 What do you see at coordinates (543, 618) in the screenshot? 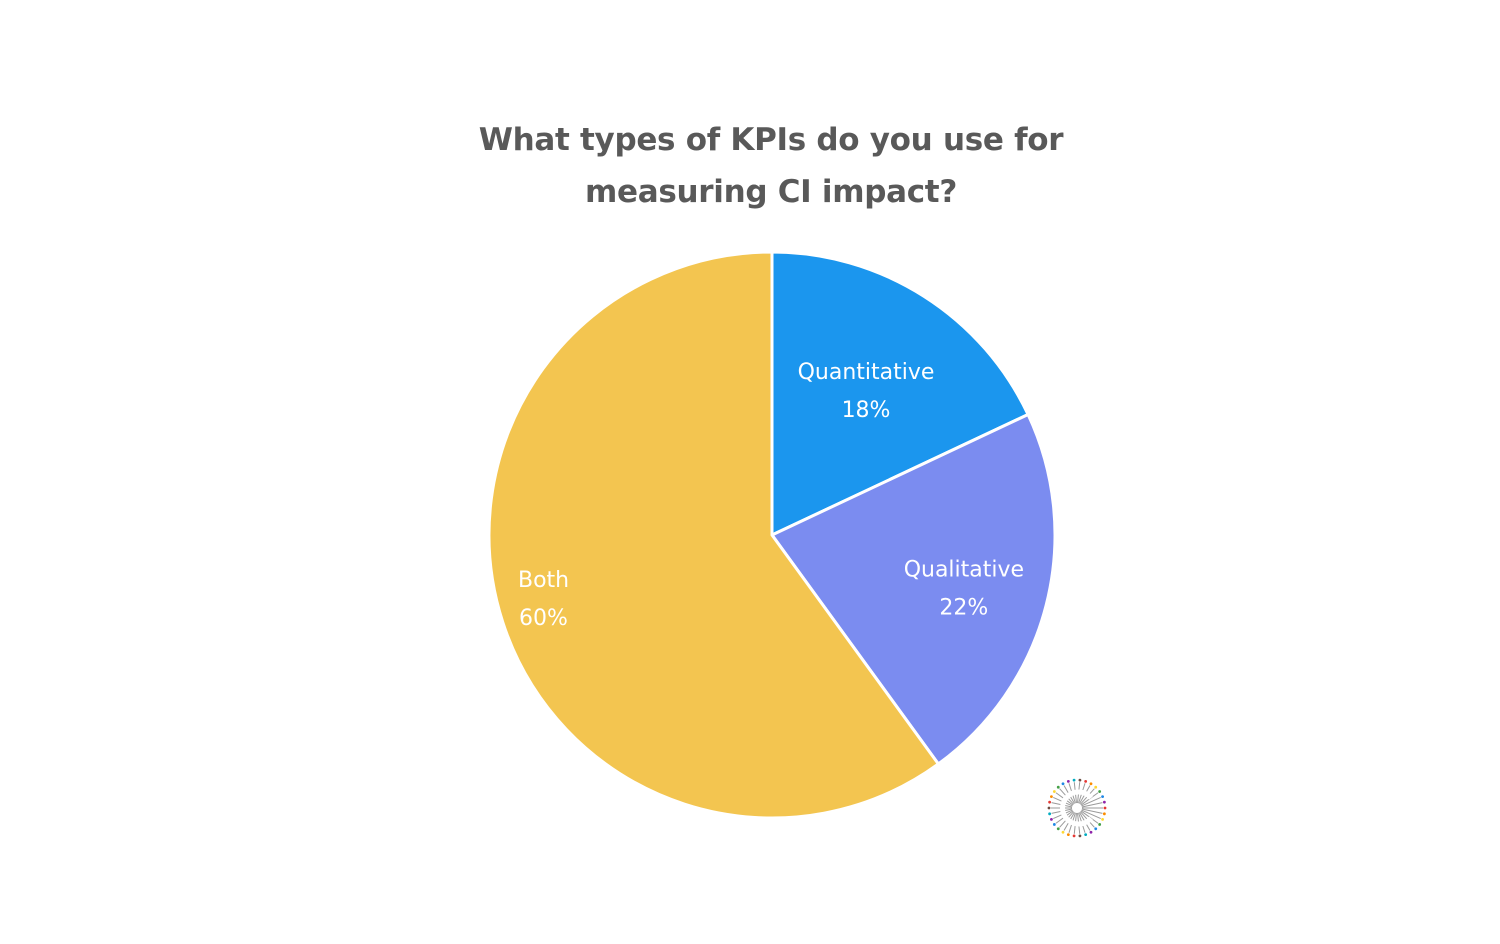
I see `pie-label-value: 60%` at bounding box center [543, 618].